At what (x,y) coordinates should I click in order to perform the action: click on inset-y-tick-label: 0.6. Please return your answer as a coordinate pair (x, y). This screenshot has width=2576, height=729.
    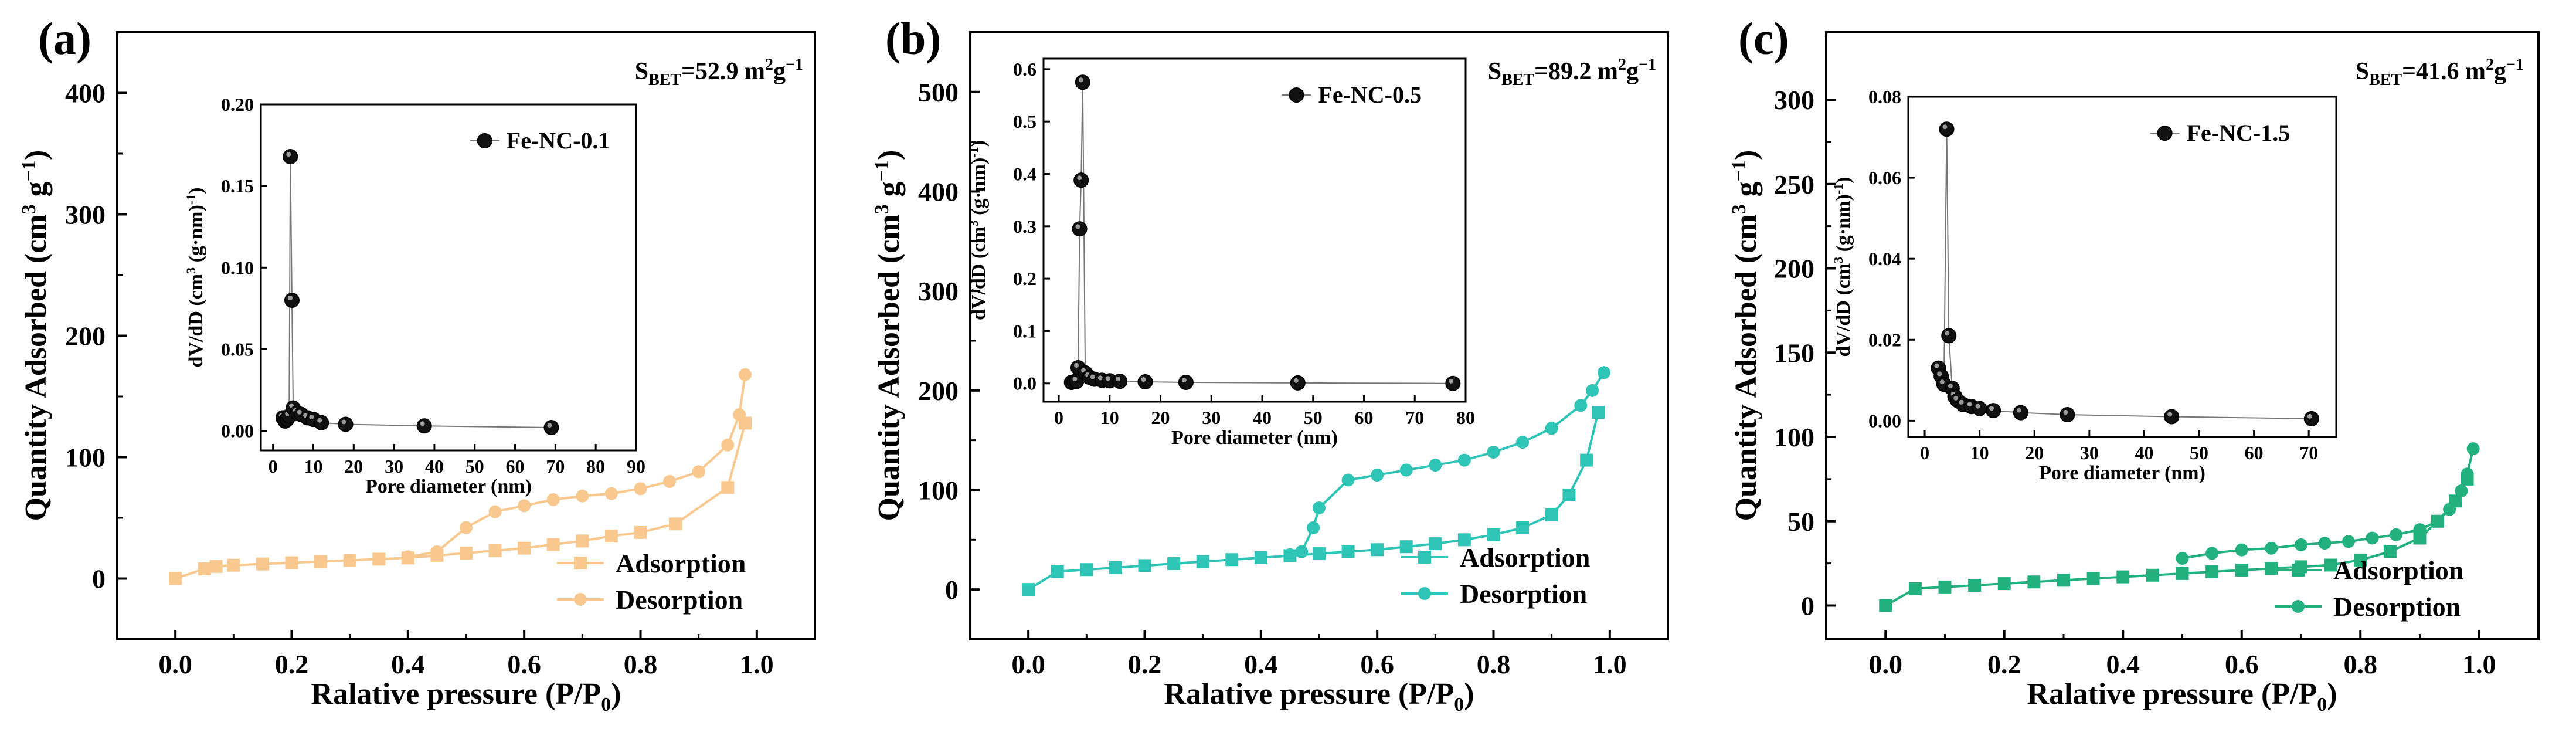
    Looking at the image, I should click on (1025, 69).